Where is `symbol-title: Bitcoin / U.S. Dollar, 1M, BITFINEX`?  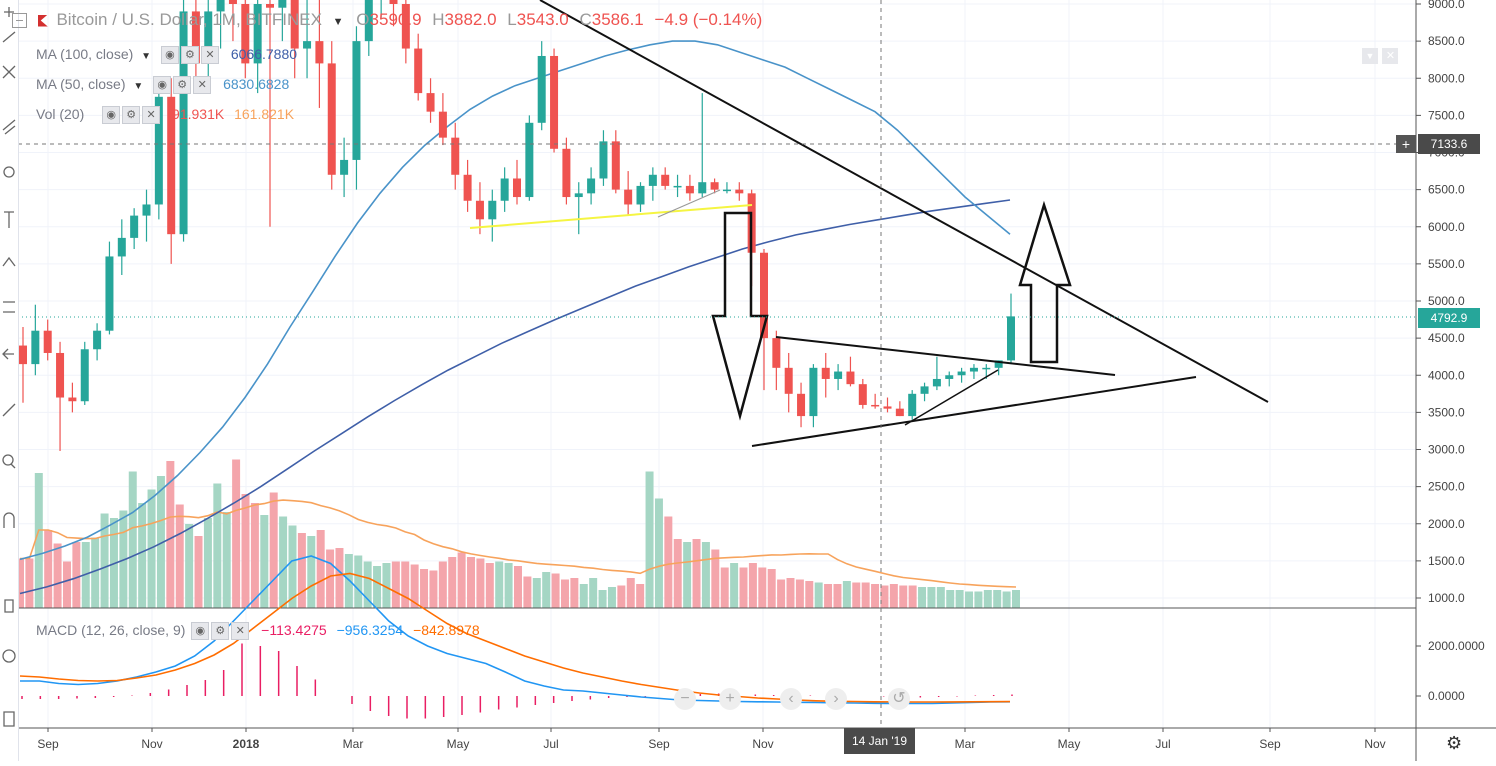
symbol-title: Bitcoin / U.S. Dollar, 1M, BITFINEX is located at coordinates (189, 19).